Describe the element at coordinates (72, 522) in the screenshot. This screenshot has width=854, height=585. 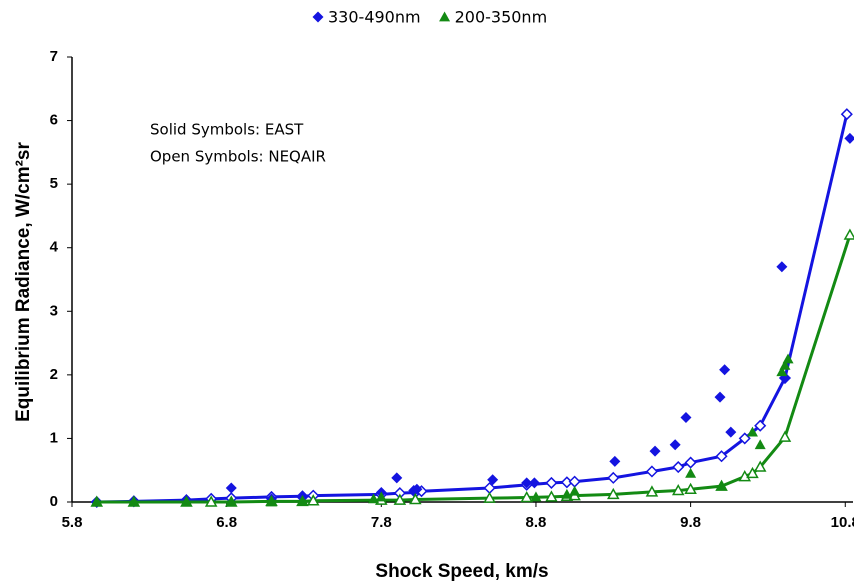
I see `x-tick-label: 5.8` at that location.